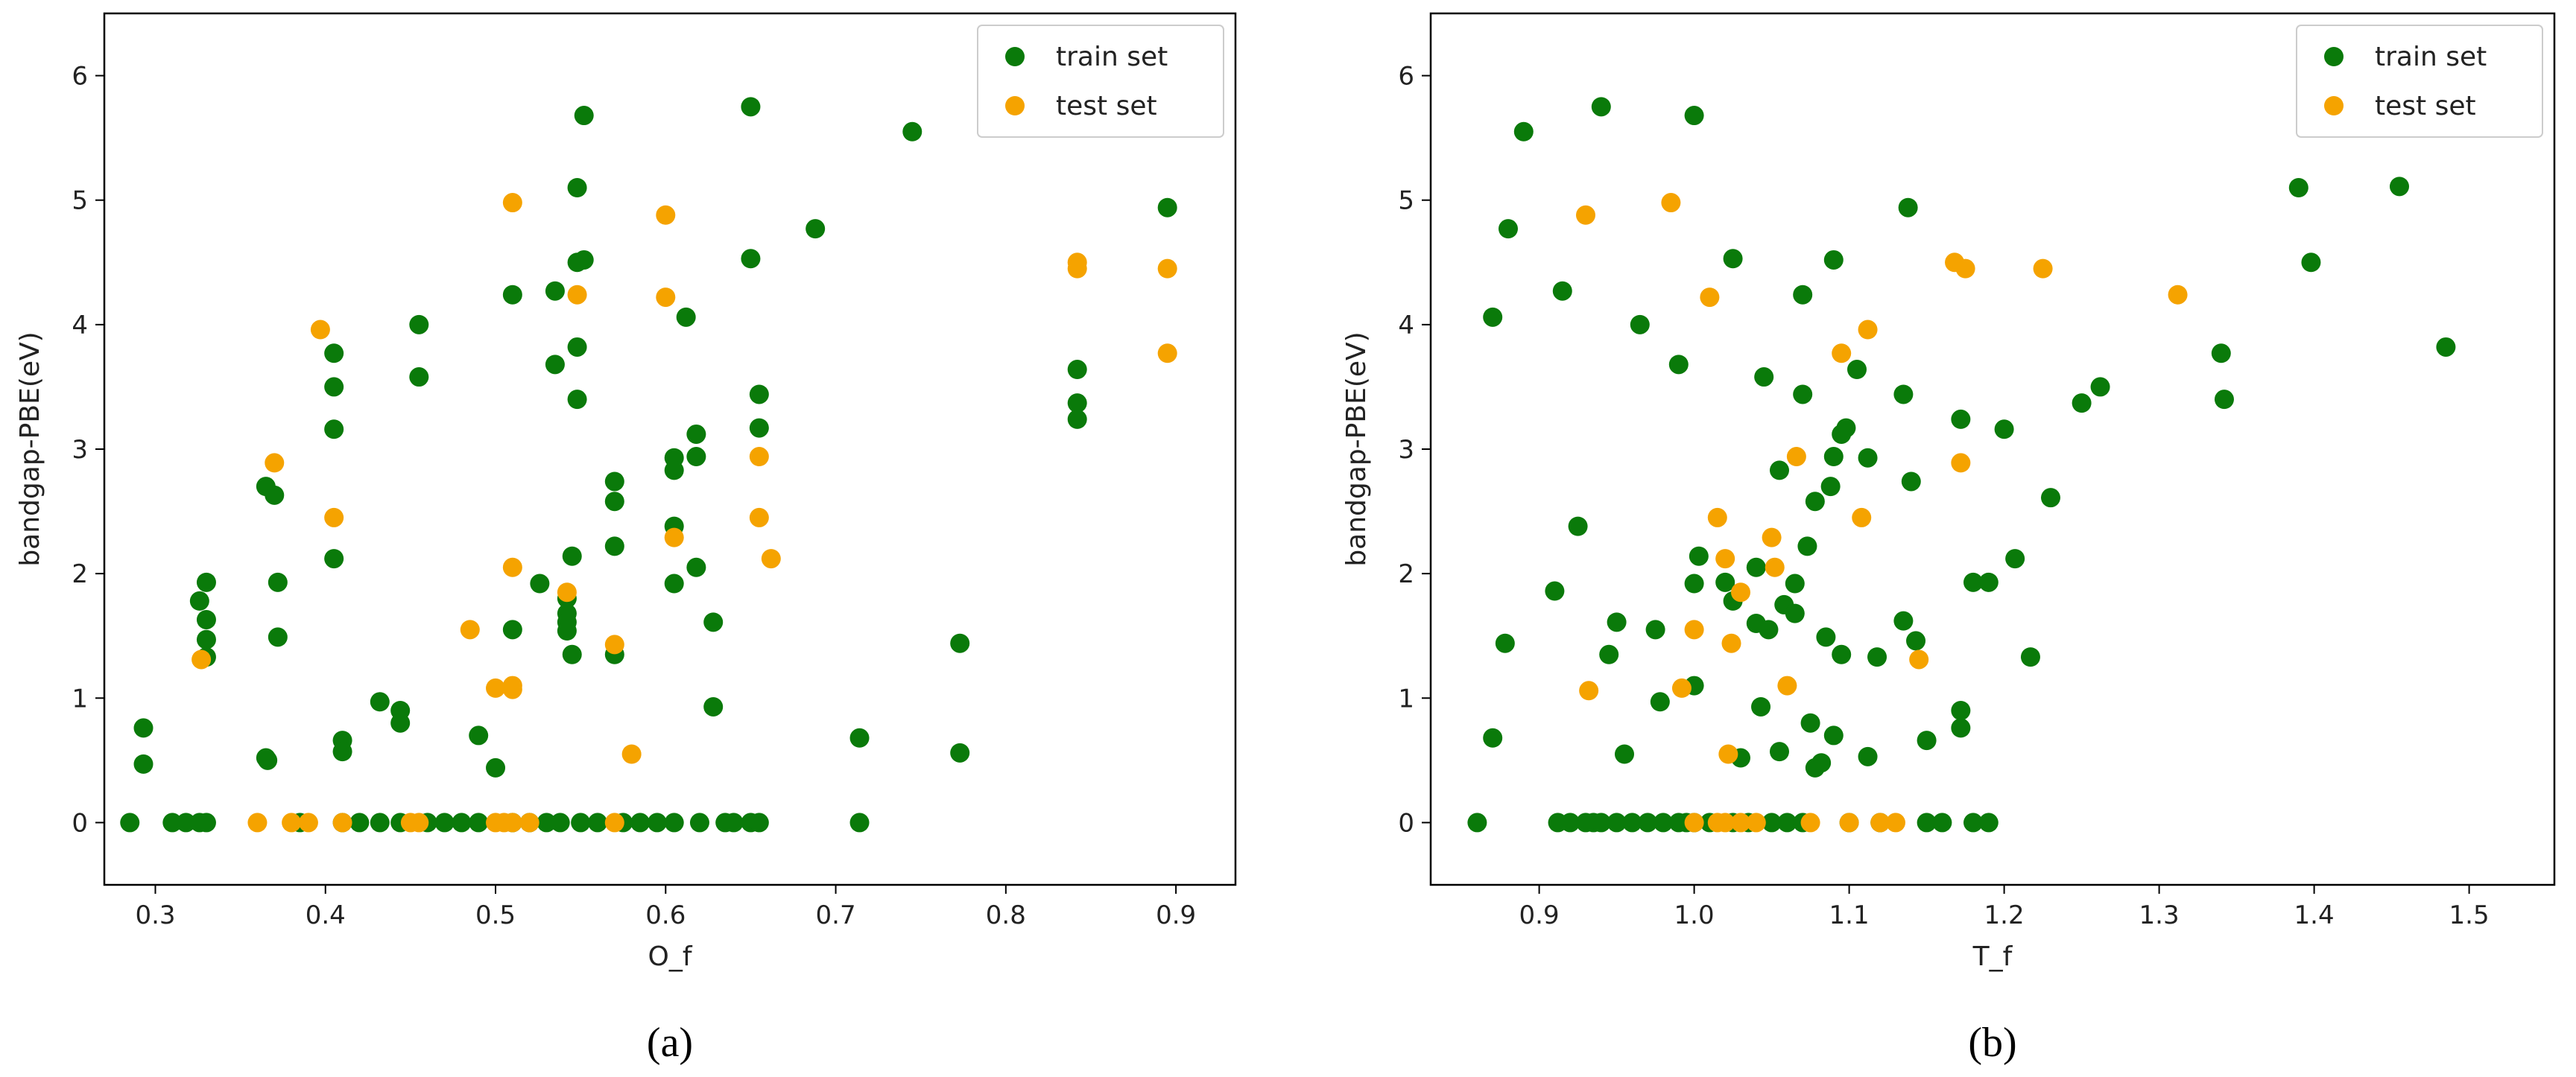 This screenshot has width=2576, height=1077. Describe the element at coordinates (80, 77) in the screenshot. I see `y-tick-label: 6` at that location.